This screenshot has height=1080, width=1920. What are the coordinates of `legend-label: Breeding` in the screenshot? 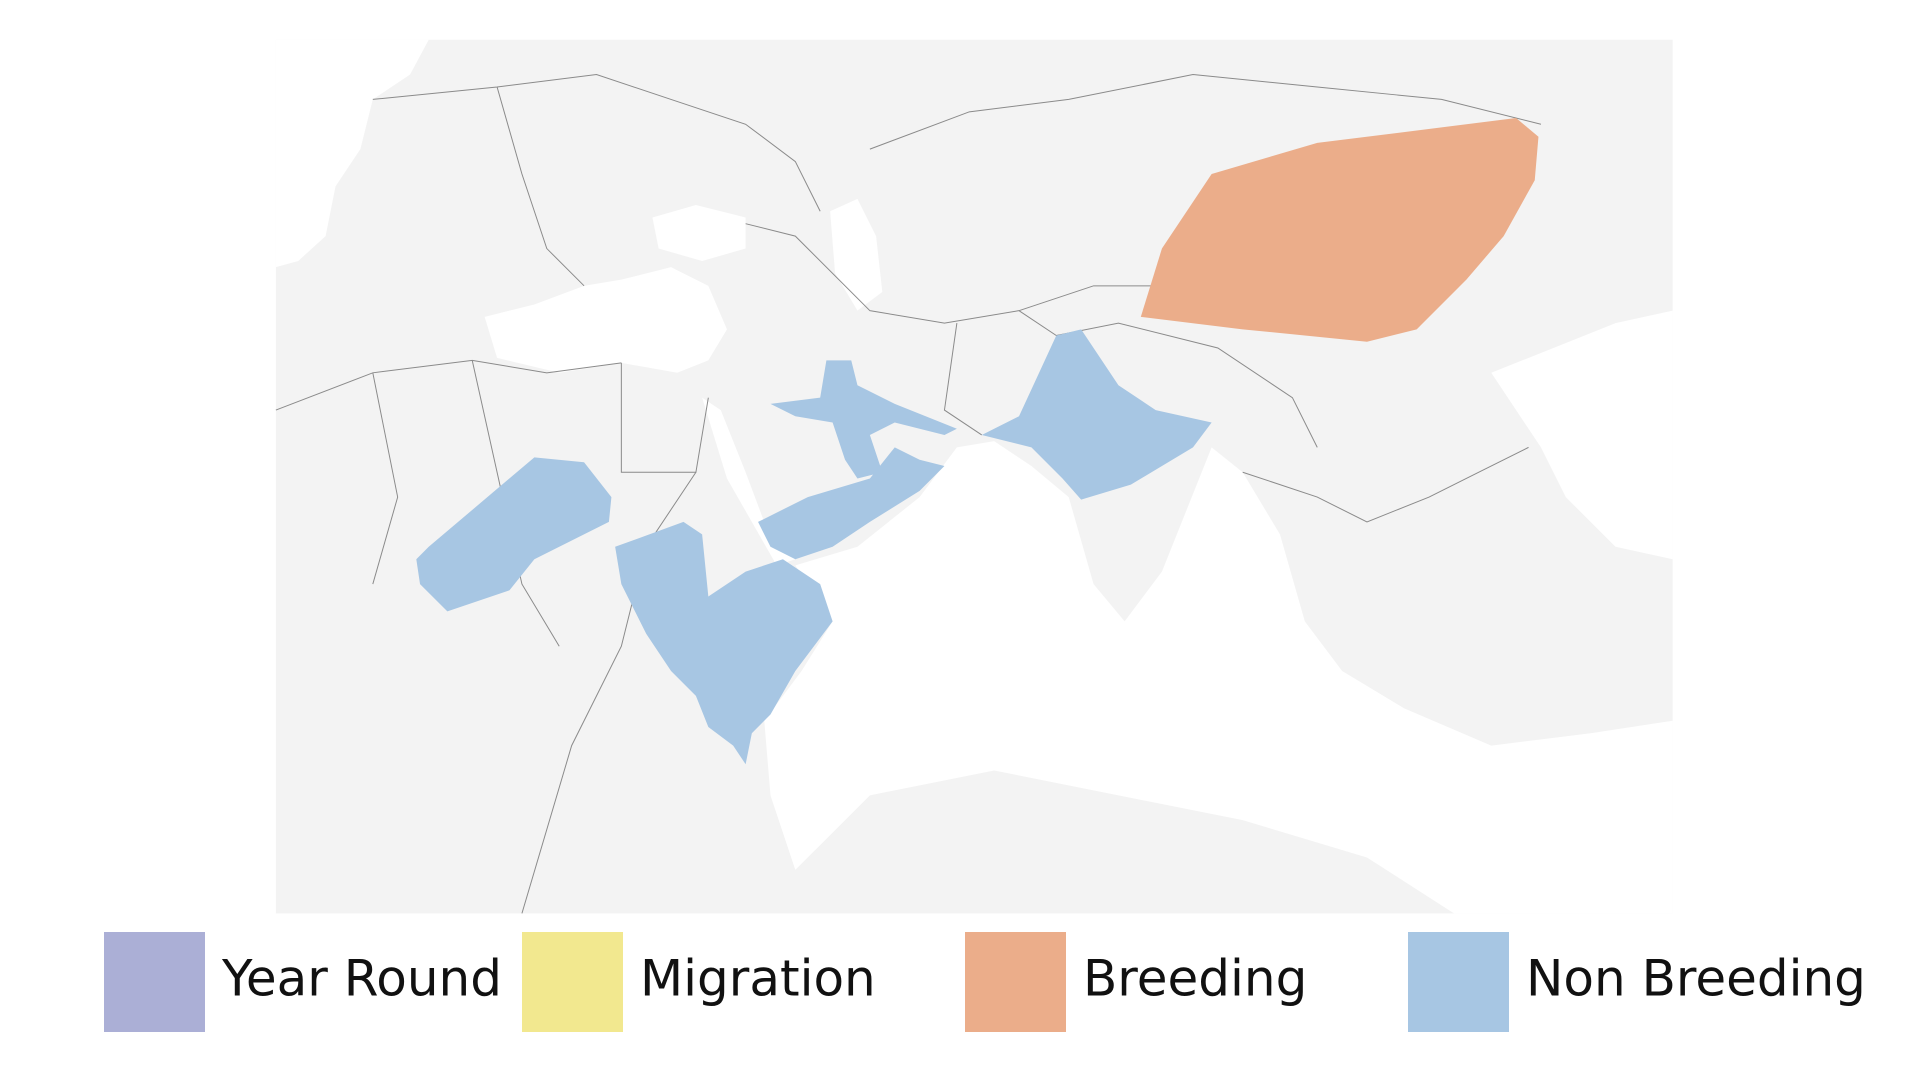 It's located at (1195, 979).